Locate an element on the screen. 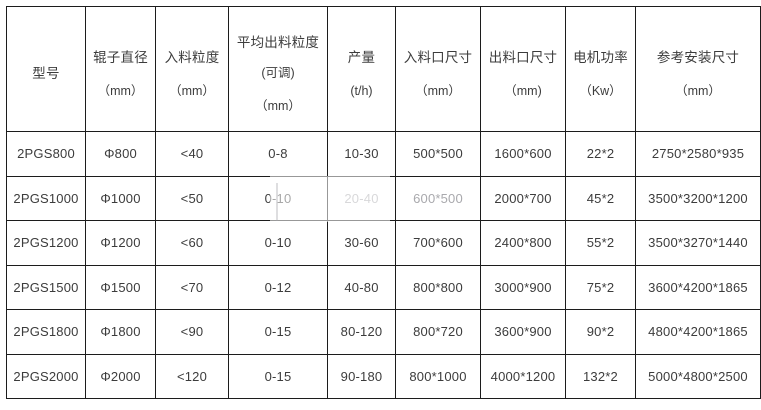 The height and width of the screenshot is (410, 761). cell-avg-discharge-size: 0-8 is located at coordinates (278, 154).